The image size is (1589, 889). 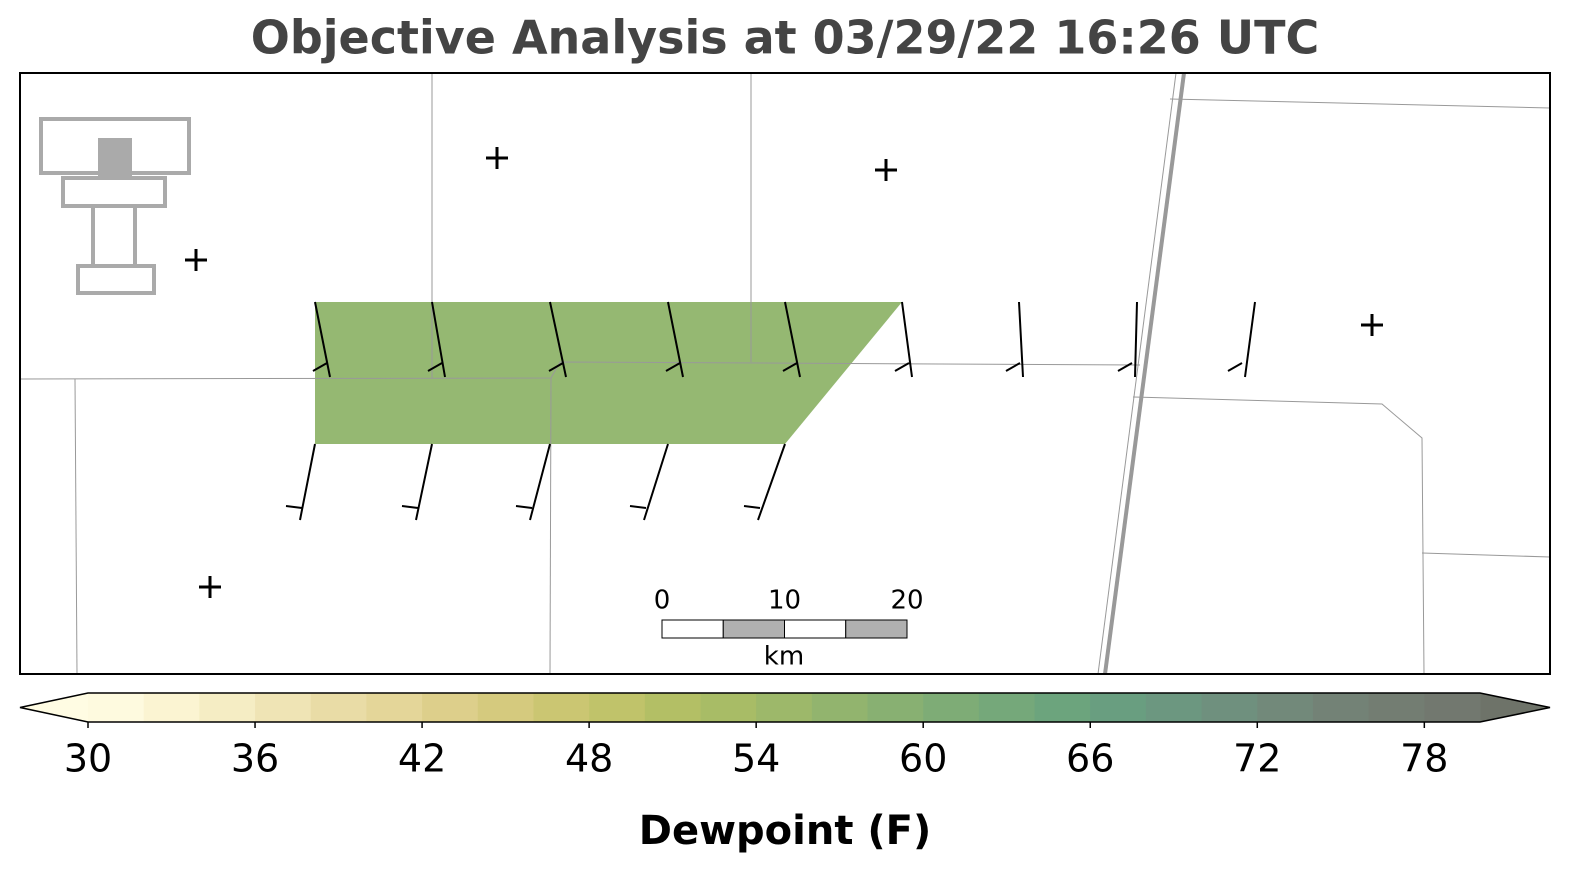 I want to click on title: Objective Analysis at 03/29/22 16:26 UTC, so click(x=785, y=38).